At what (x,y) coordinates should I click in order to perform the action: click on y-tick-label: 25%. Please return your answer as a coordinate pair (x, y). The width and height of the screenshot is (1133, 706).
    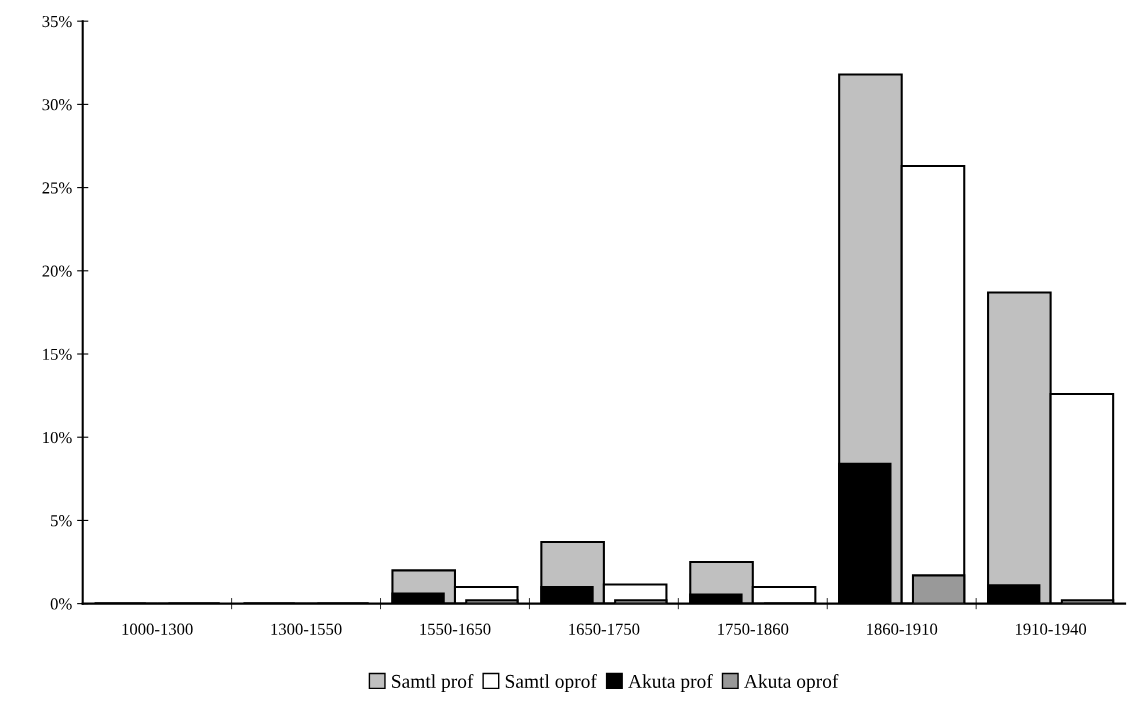
    Looking at the image, I should click on (57, 188).